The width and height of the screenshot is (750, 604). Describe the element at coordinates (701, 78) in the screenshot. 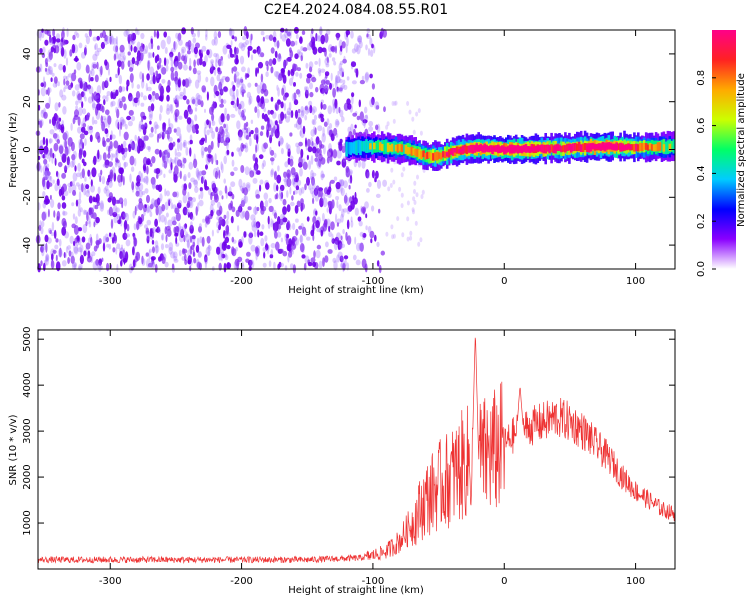

I see `colorbar-tick-label: 0.8` at that location.